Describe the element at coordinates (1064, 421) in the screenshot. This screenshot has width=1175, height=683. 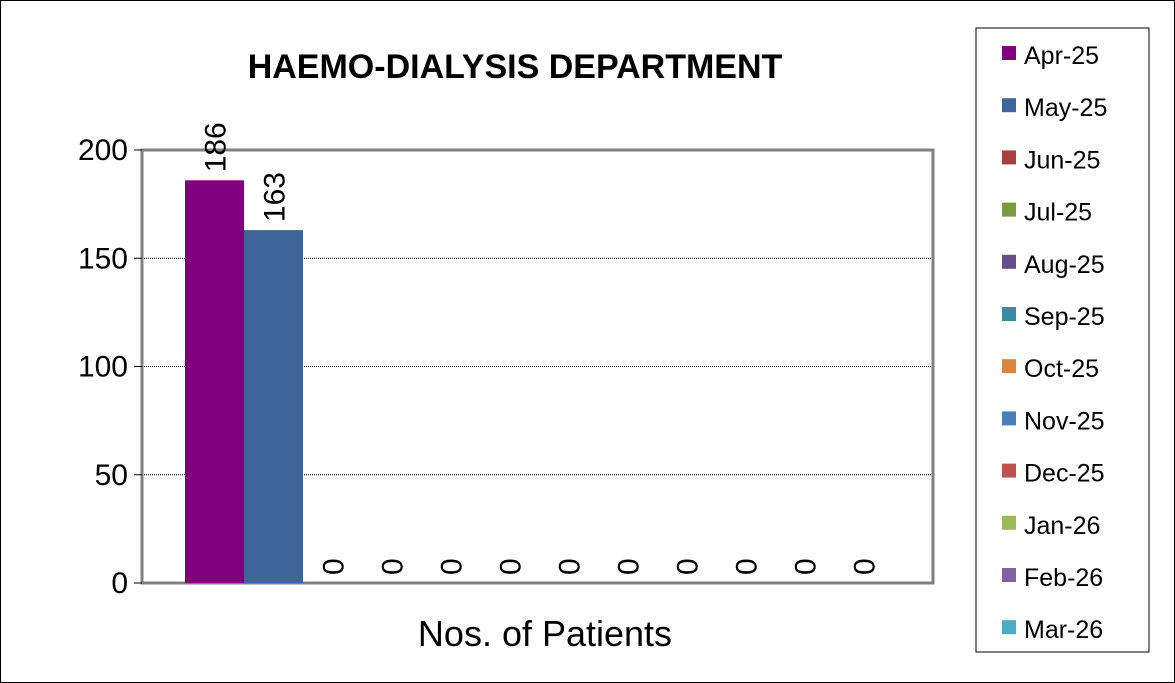
I see `legend-label: Nov-25` at that location.